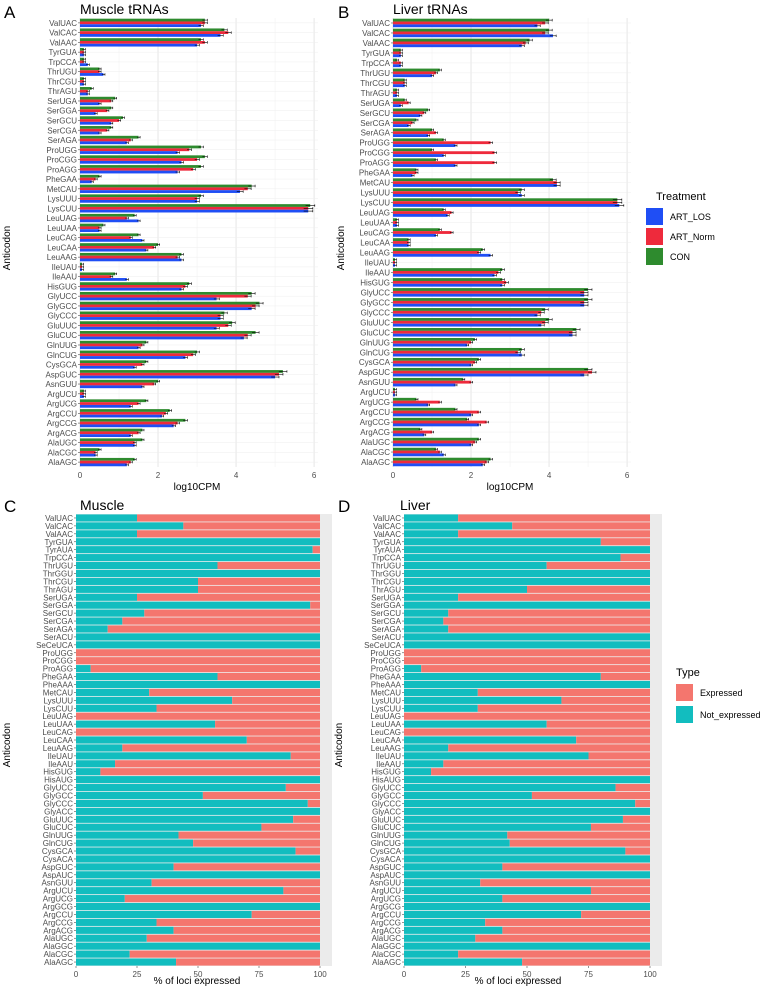 The width and height of the screenshot is (771, 991). I want to click on bar-art-los-glnuug, so click(109, 348).